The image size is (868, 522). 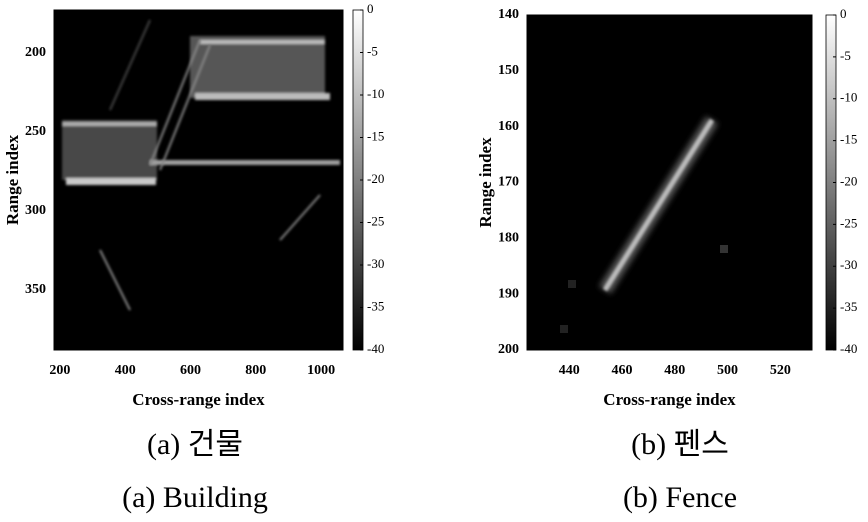 What do you see at coordinates (780, 370) in the screenshot?
I see `x-tick-label: 520` at bounding box center [780, 370].